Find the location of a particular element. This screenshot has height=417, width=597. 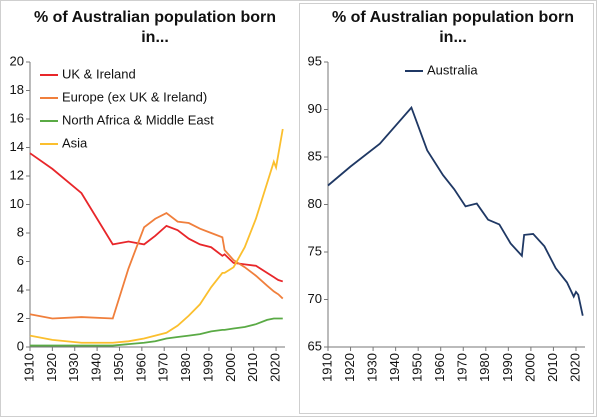

y-tick-label: 16 is located at coordinates (17, 117).